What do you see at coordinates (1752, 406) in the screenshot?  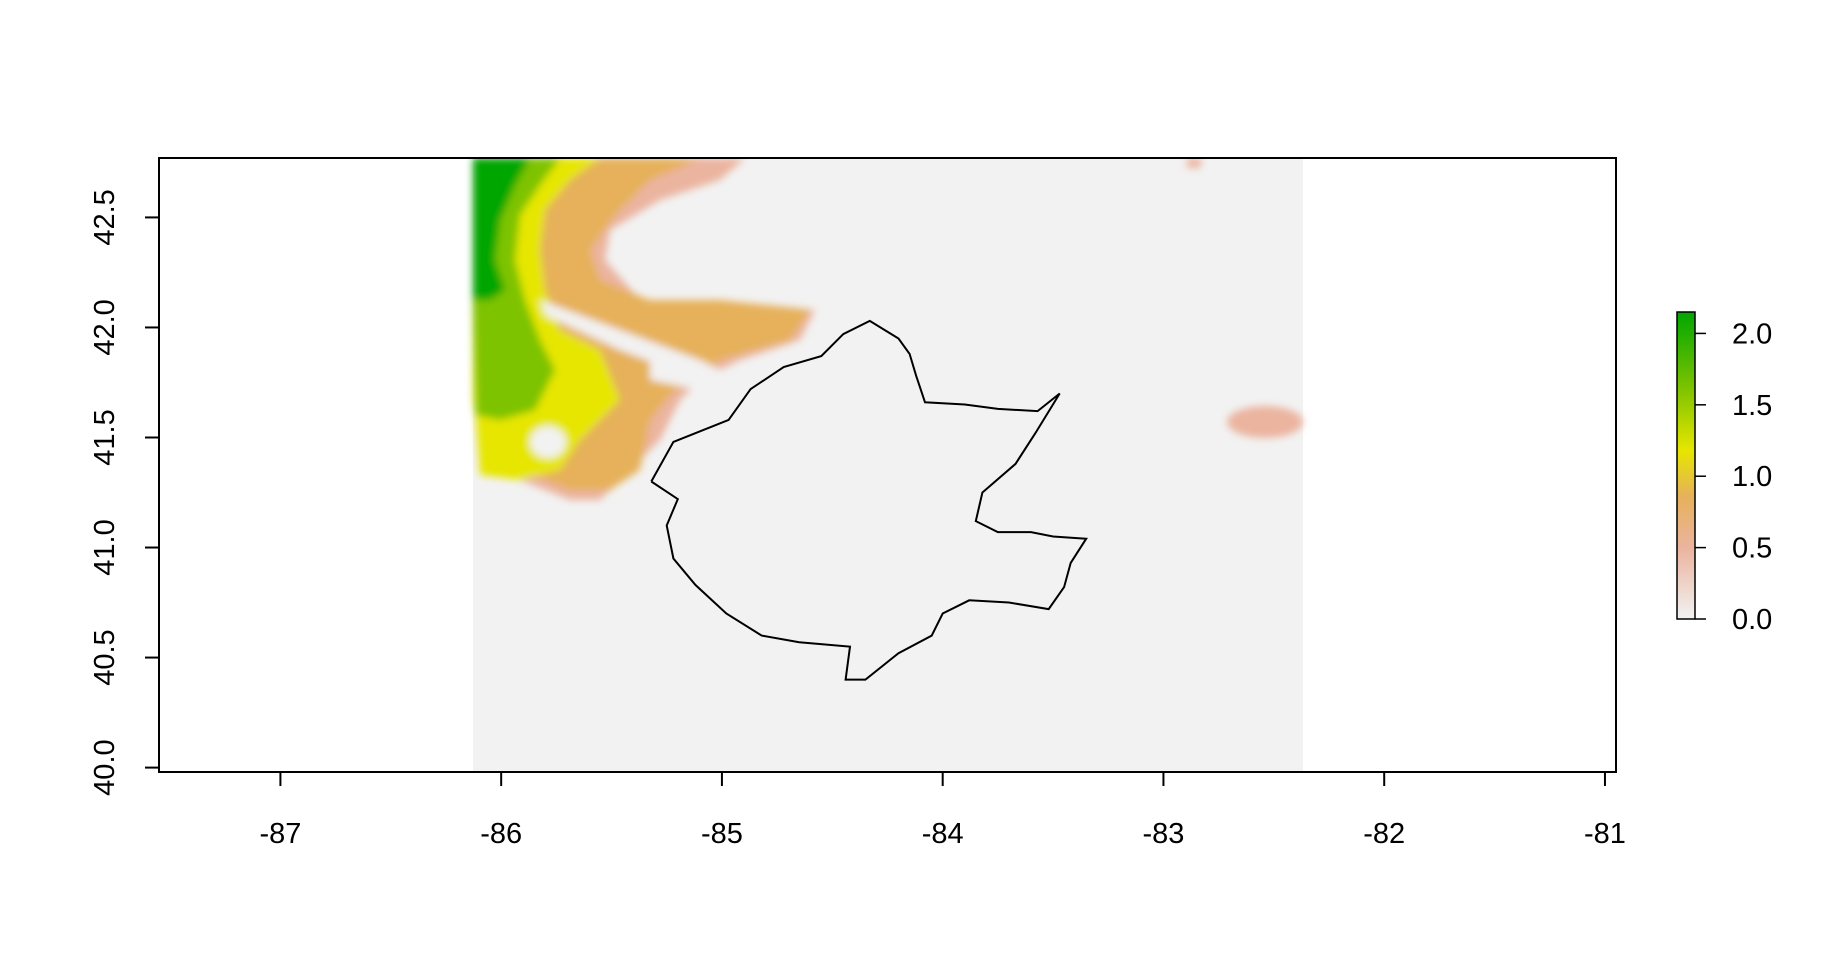 I see `legend-tick-label: 1.5` at bounding box center [1752, 406].